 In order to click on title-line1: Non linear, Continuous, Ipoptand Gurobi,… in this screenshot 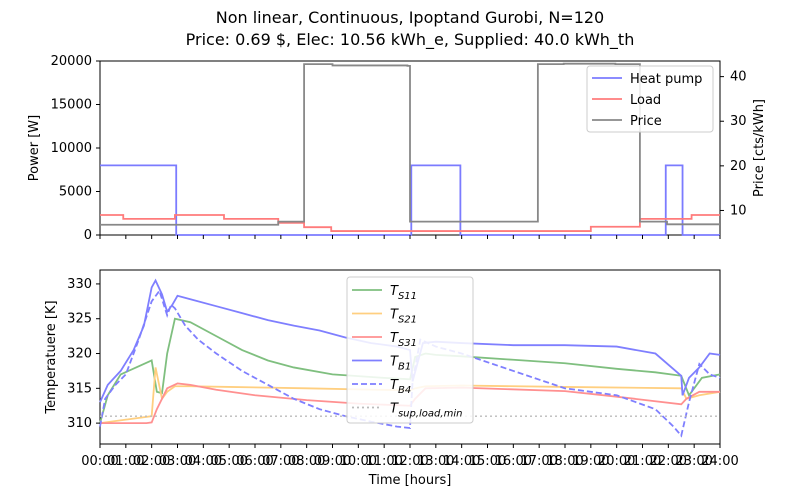, I will do `click(410, 17)`.